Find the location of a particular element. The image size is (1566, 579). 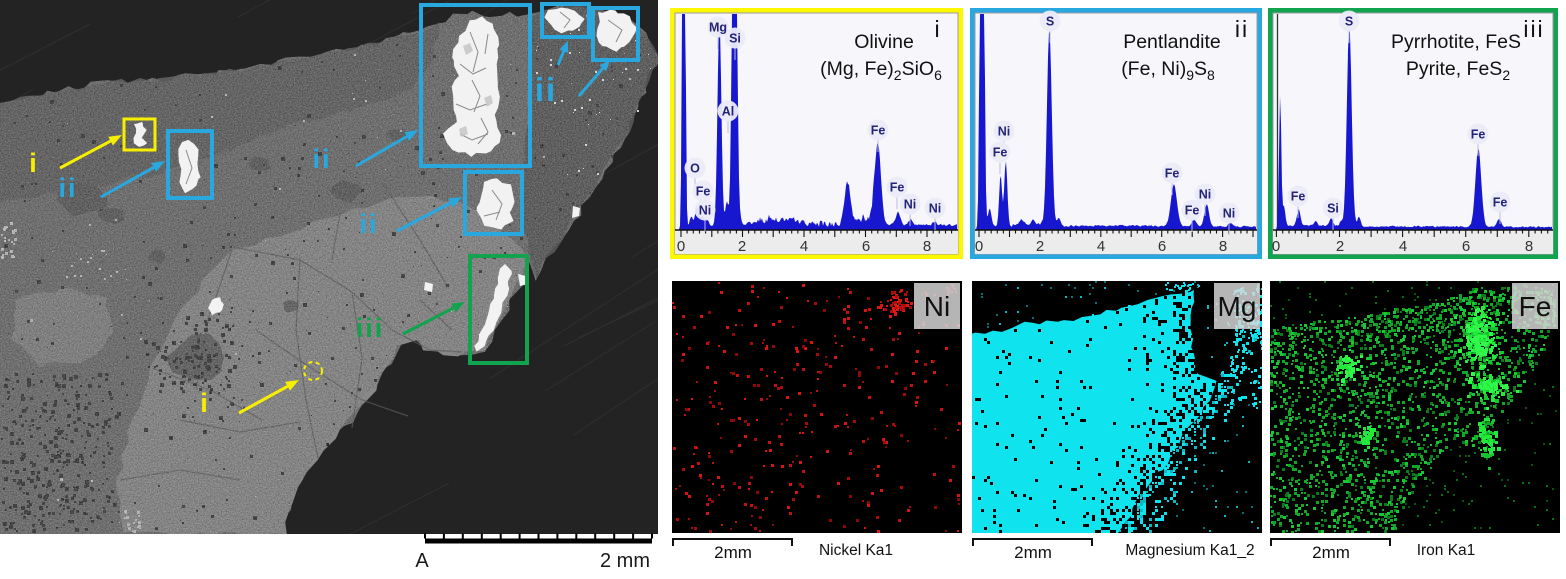

svg-text: Iron Ka1 is located at coordinates (1446, 550).